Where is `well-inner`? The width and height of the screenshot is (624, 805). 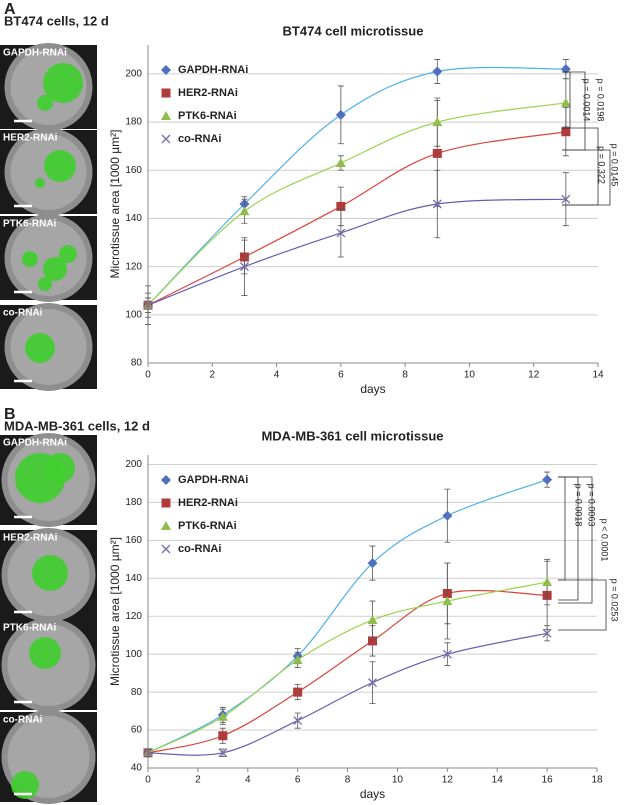 well-inner is located at coordinates (48, 258).